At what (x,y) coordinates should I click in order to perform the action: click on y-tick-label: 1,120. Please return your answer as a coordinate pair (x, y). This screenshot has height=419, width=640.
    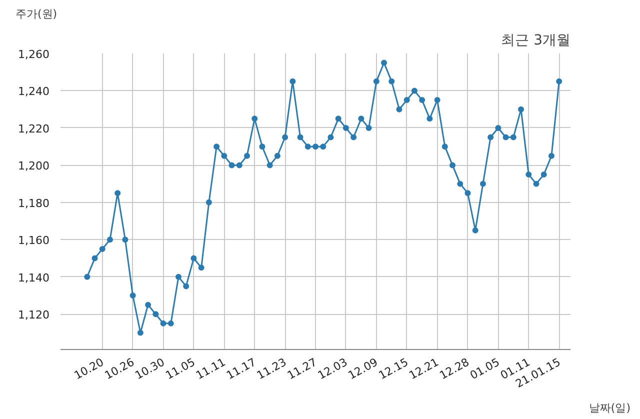
    Looking at the image, I should click on (34, 315).